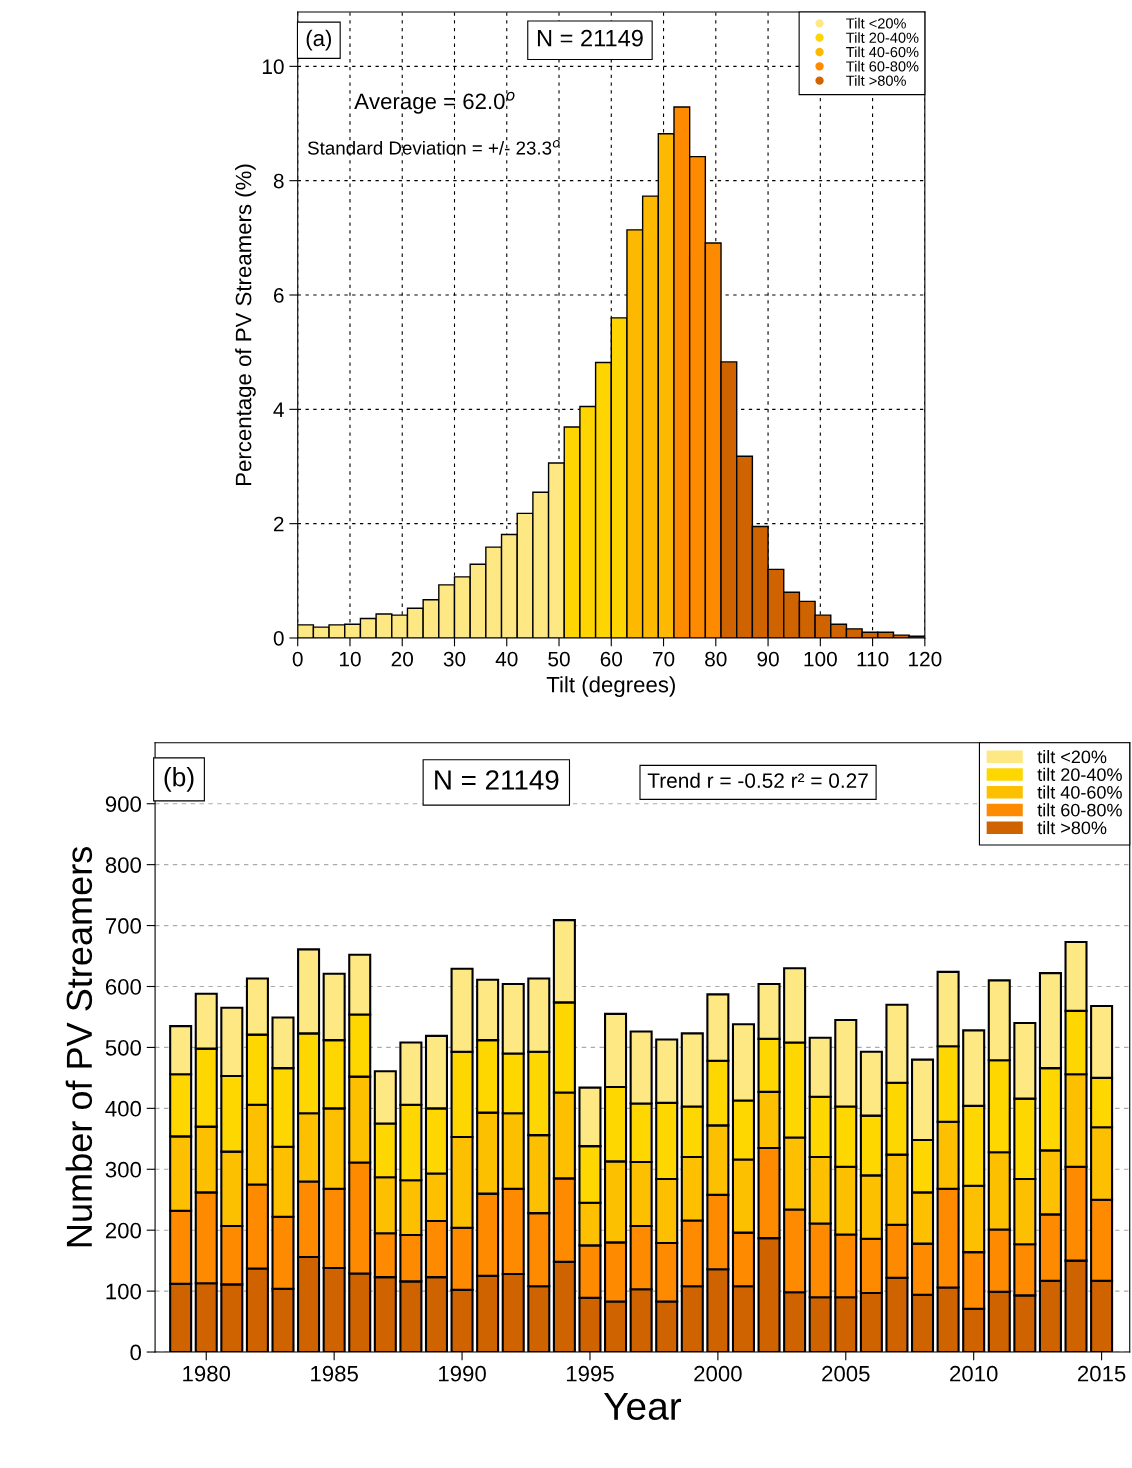 The image size is (1132, 1468). I want to click on x-tick-label: 80, so click(716, 659).